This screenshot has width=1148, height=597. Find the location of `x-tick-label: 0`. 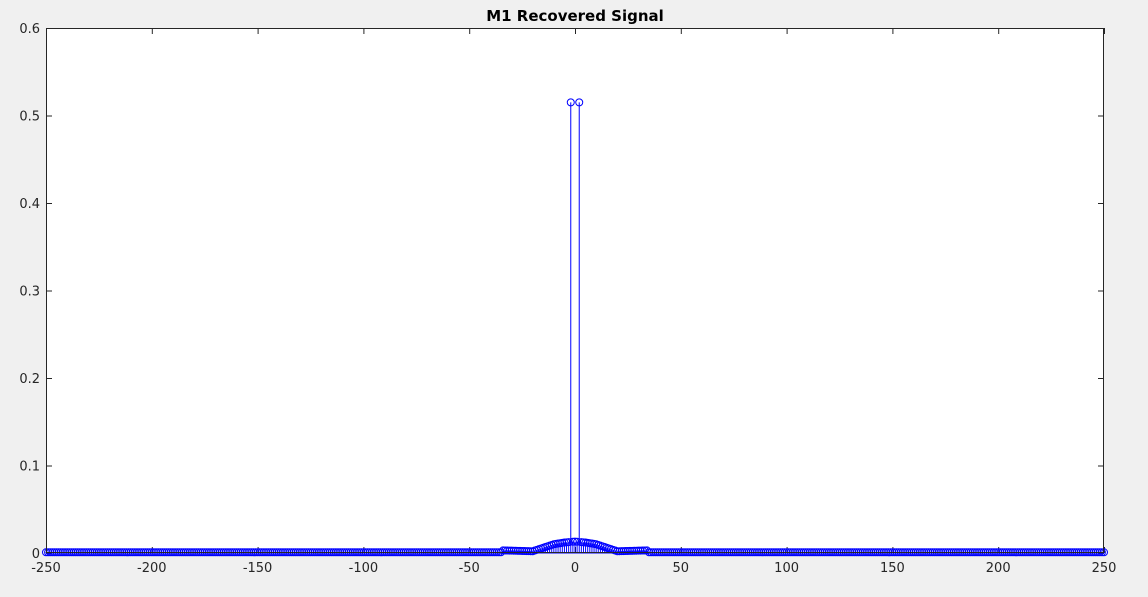

x-tick-label: 0 is located at coordinates (575, 568).